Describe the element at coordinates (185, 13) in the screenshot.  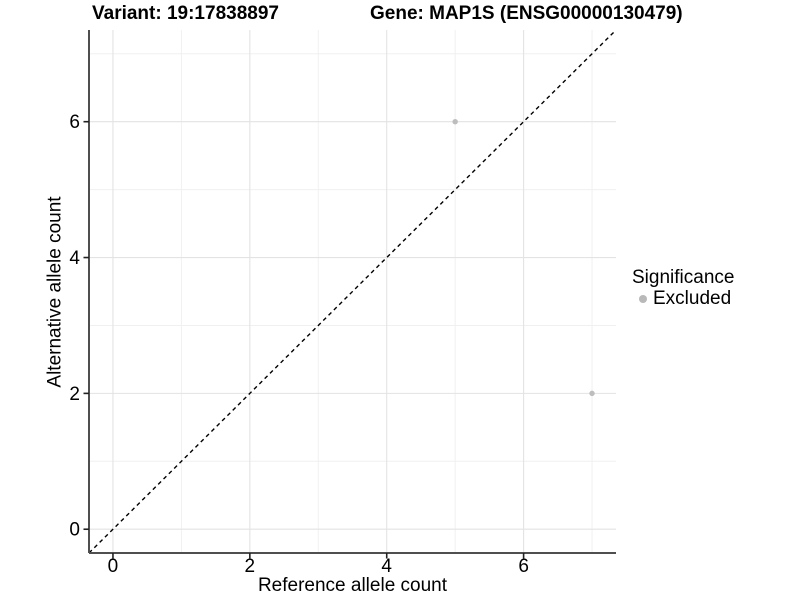
I see `plot-title-variant: Variant: 19:17838897` at that location.